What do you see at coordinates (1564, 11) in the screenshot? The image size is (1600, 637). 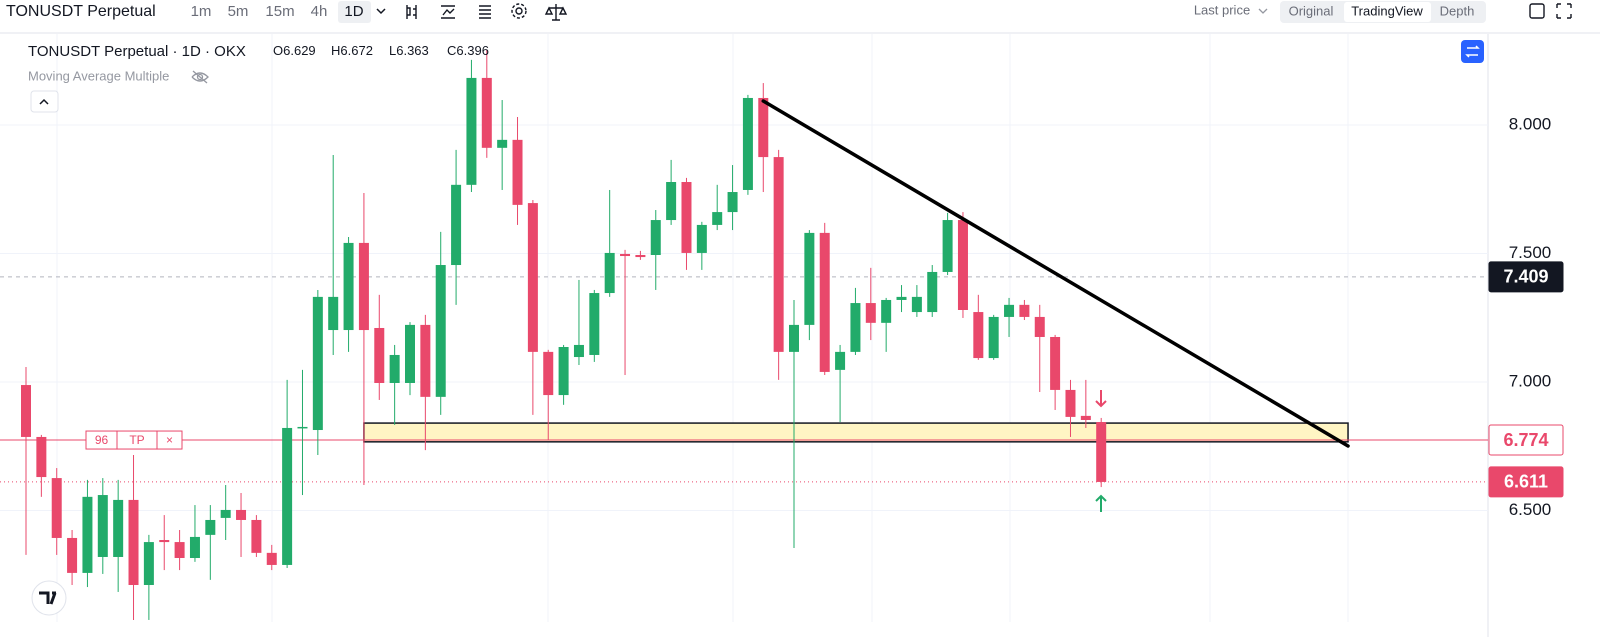 I see `fullscreen-icon` at bounding box center [1564, 11].